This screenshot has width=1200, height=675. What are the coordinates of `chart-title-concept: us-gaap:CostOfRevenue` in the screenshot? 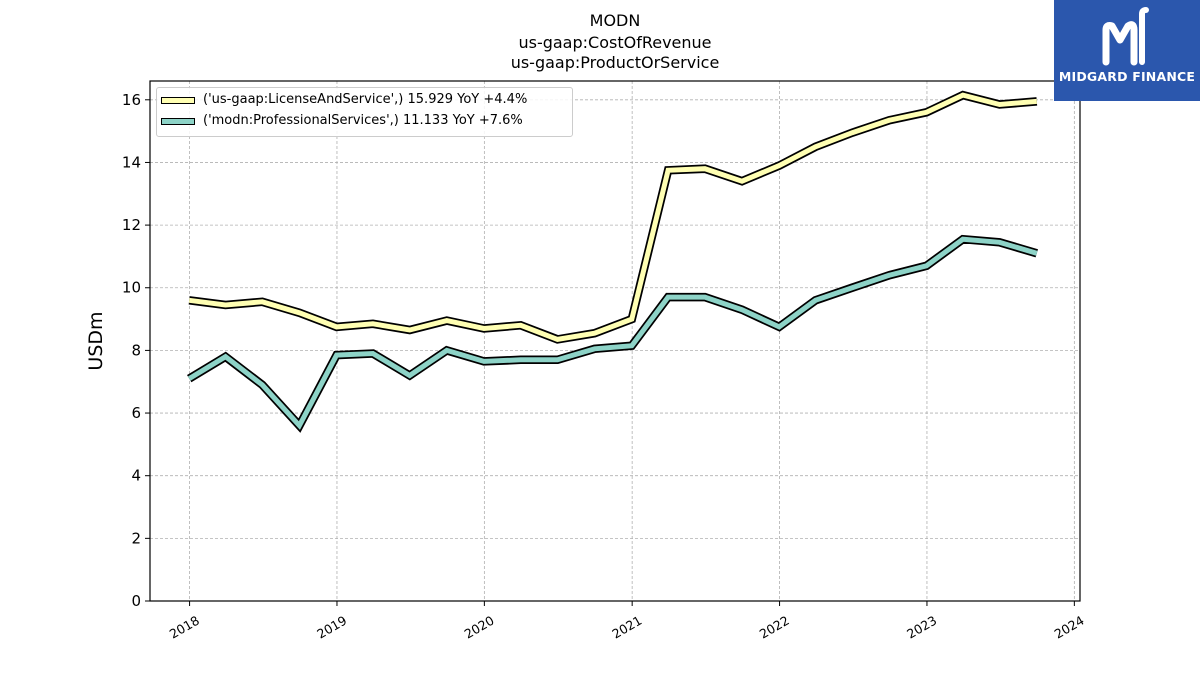 It's located at (615, 42).